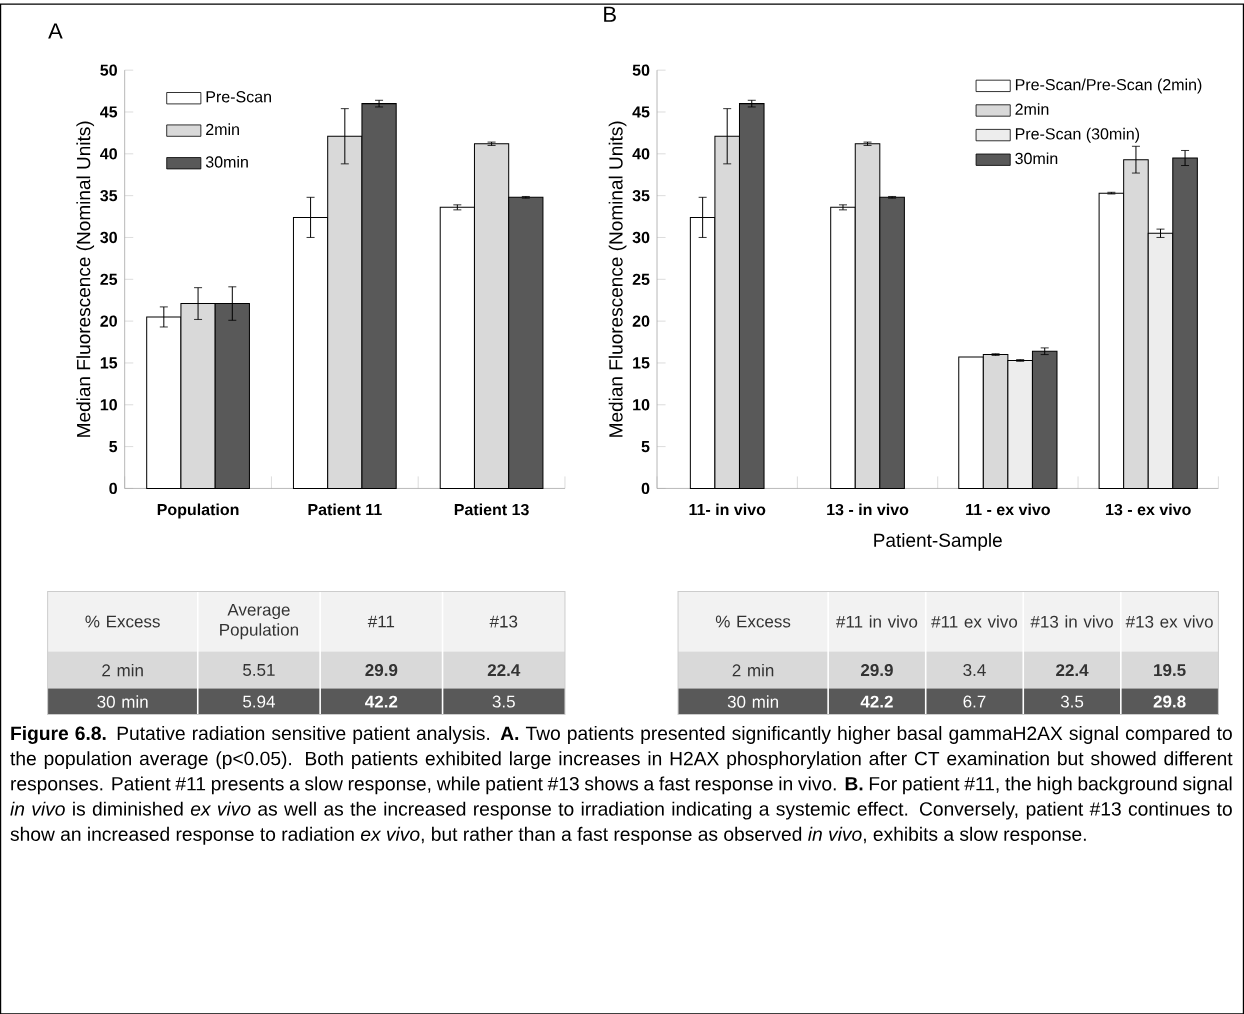 The height and width of the screenshot is (1014, 1244). I want to click on chart-title: A, so click(55, 31).